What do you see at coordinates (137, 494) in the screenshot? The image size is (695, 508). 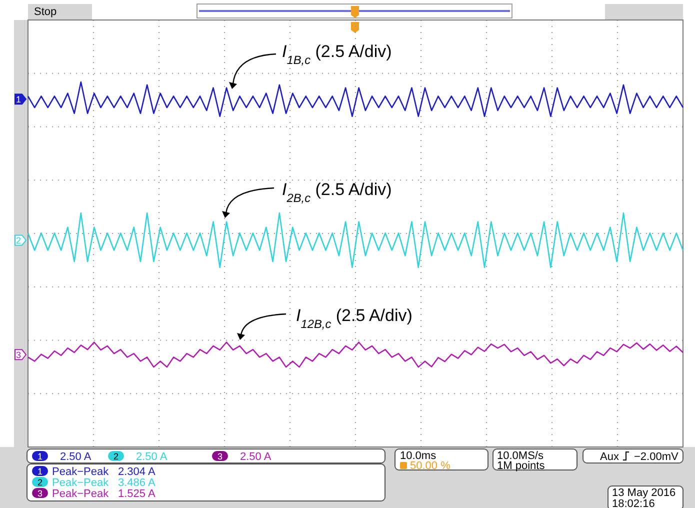 I see `text: 1.525 A` at bounding box center [137, 494].